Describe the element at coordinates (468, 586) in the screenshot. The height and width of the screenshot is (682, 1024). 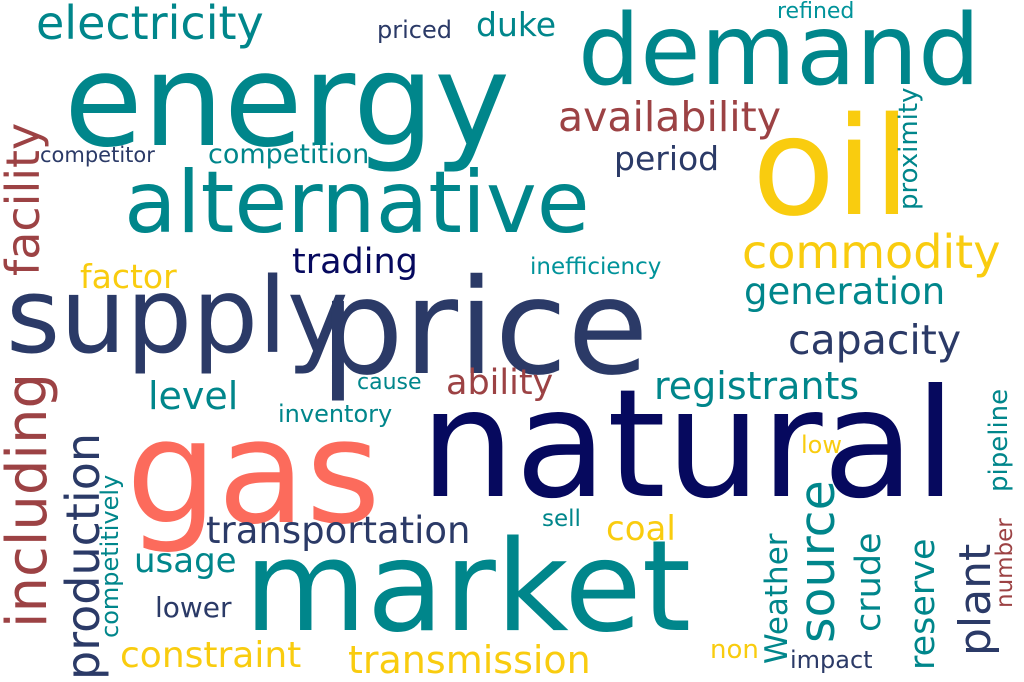
I see `word-market: market` at that location.